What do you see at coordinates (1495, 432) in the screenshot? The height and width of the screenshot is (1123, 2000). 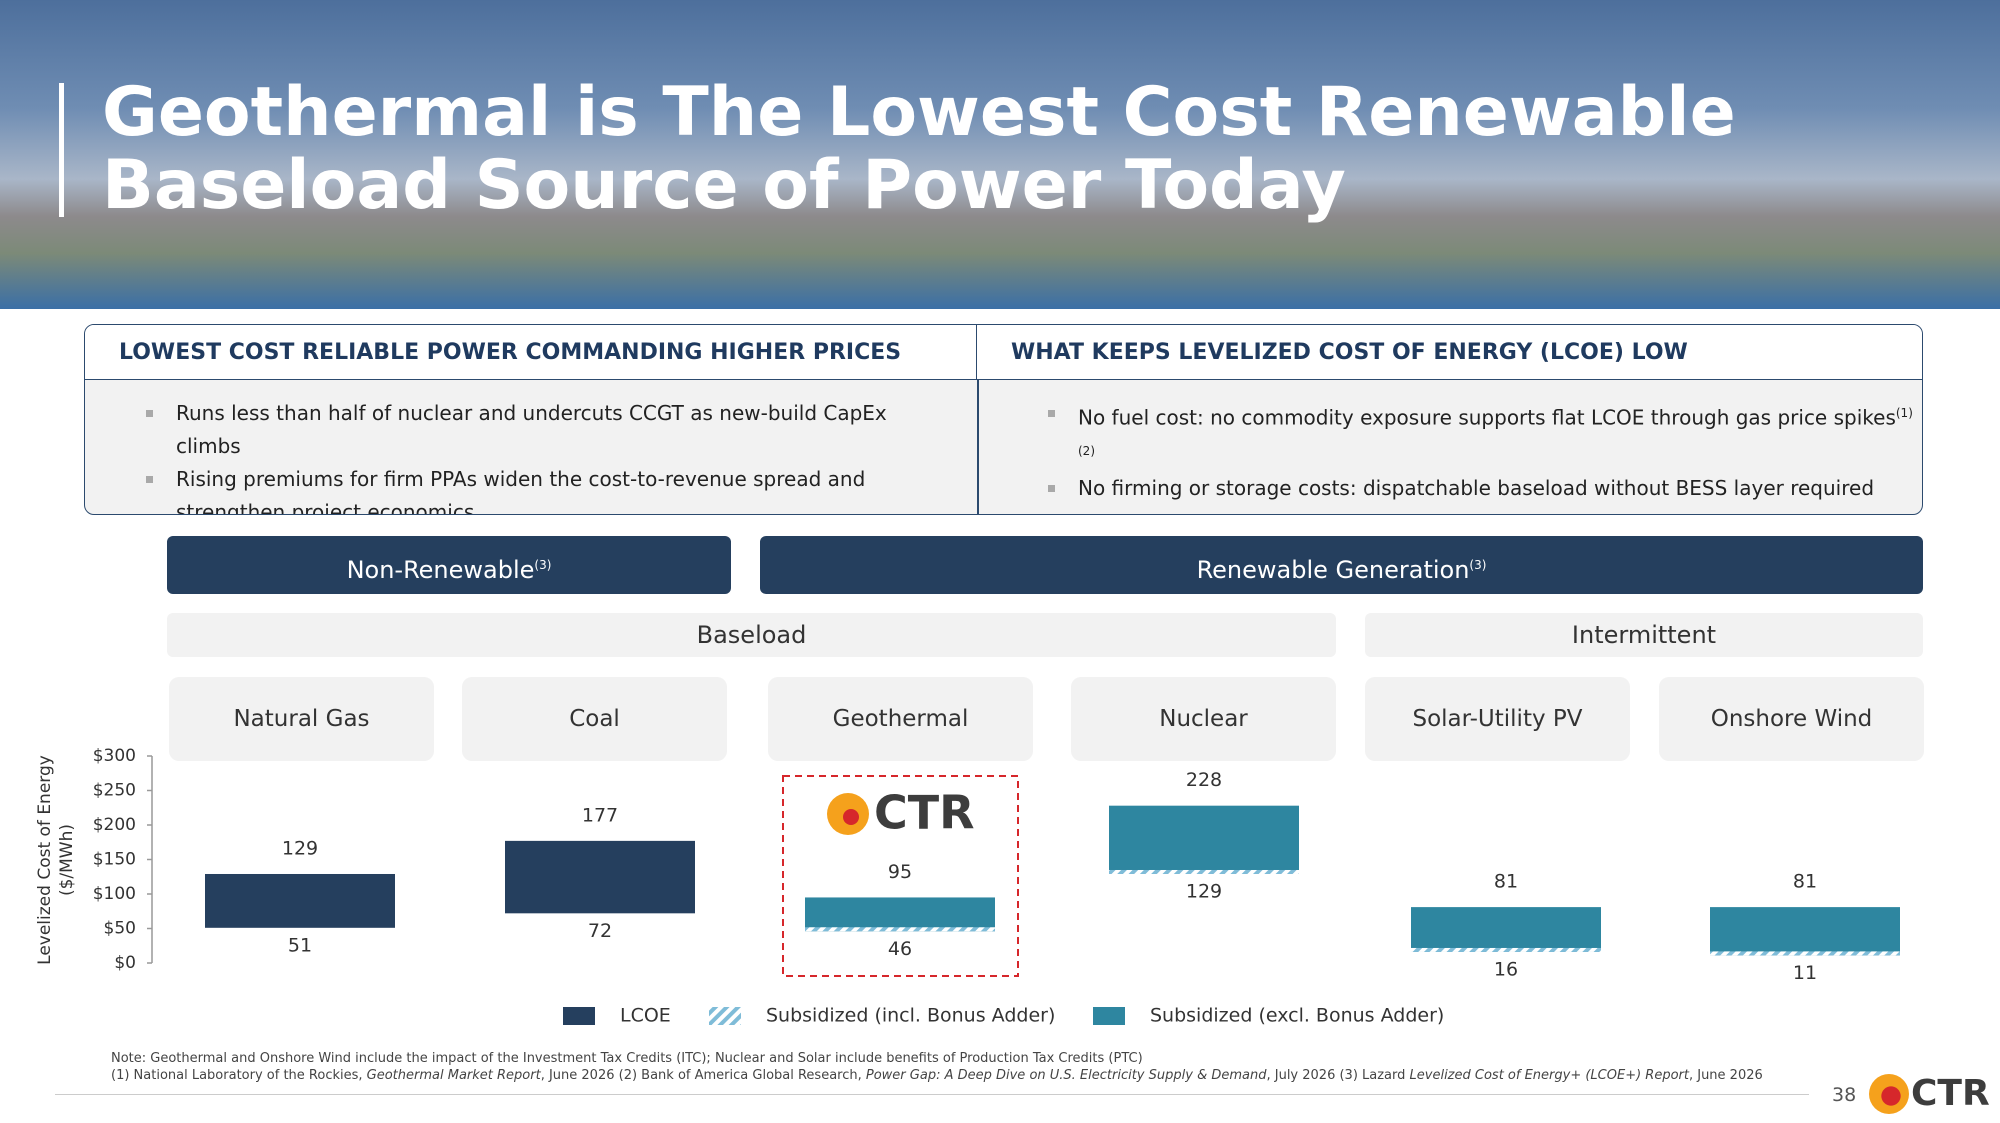 I see `footnote-ref: (1)(2)` at bounding box center [1495, 432].